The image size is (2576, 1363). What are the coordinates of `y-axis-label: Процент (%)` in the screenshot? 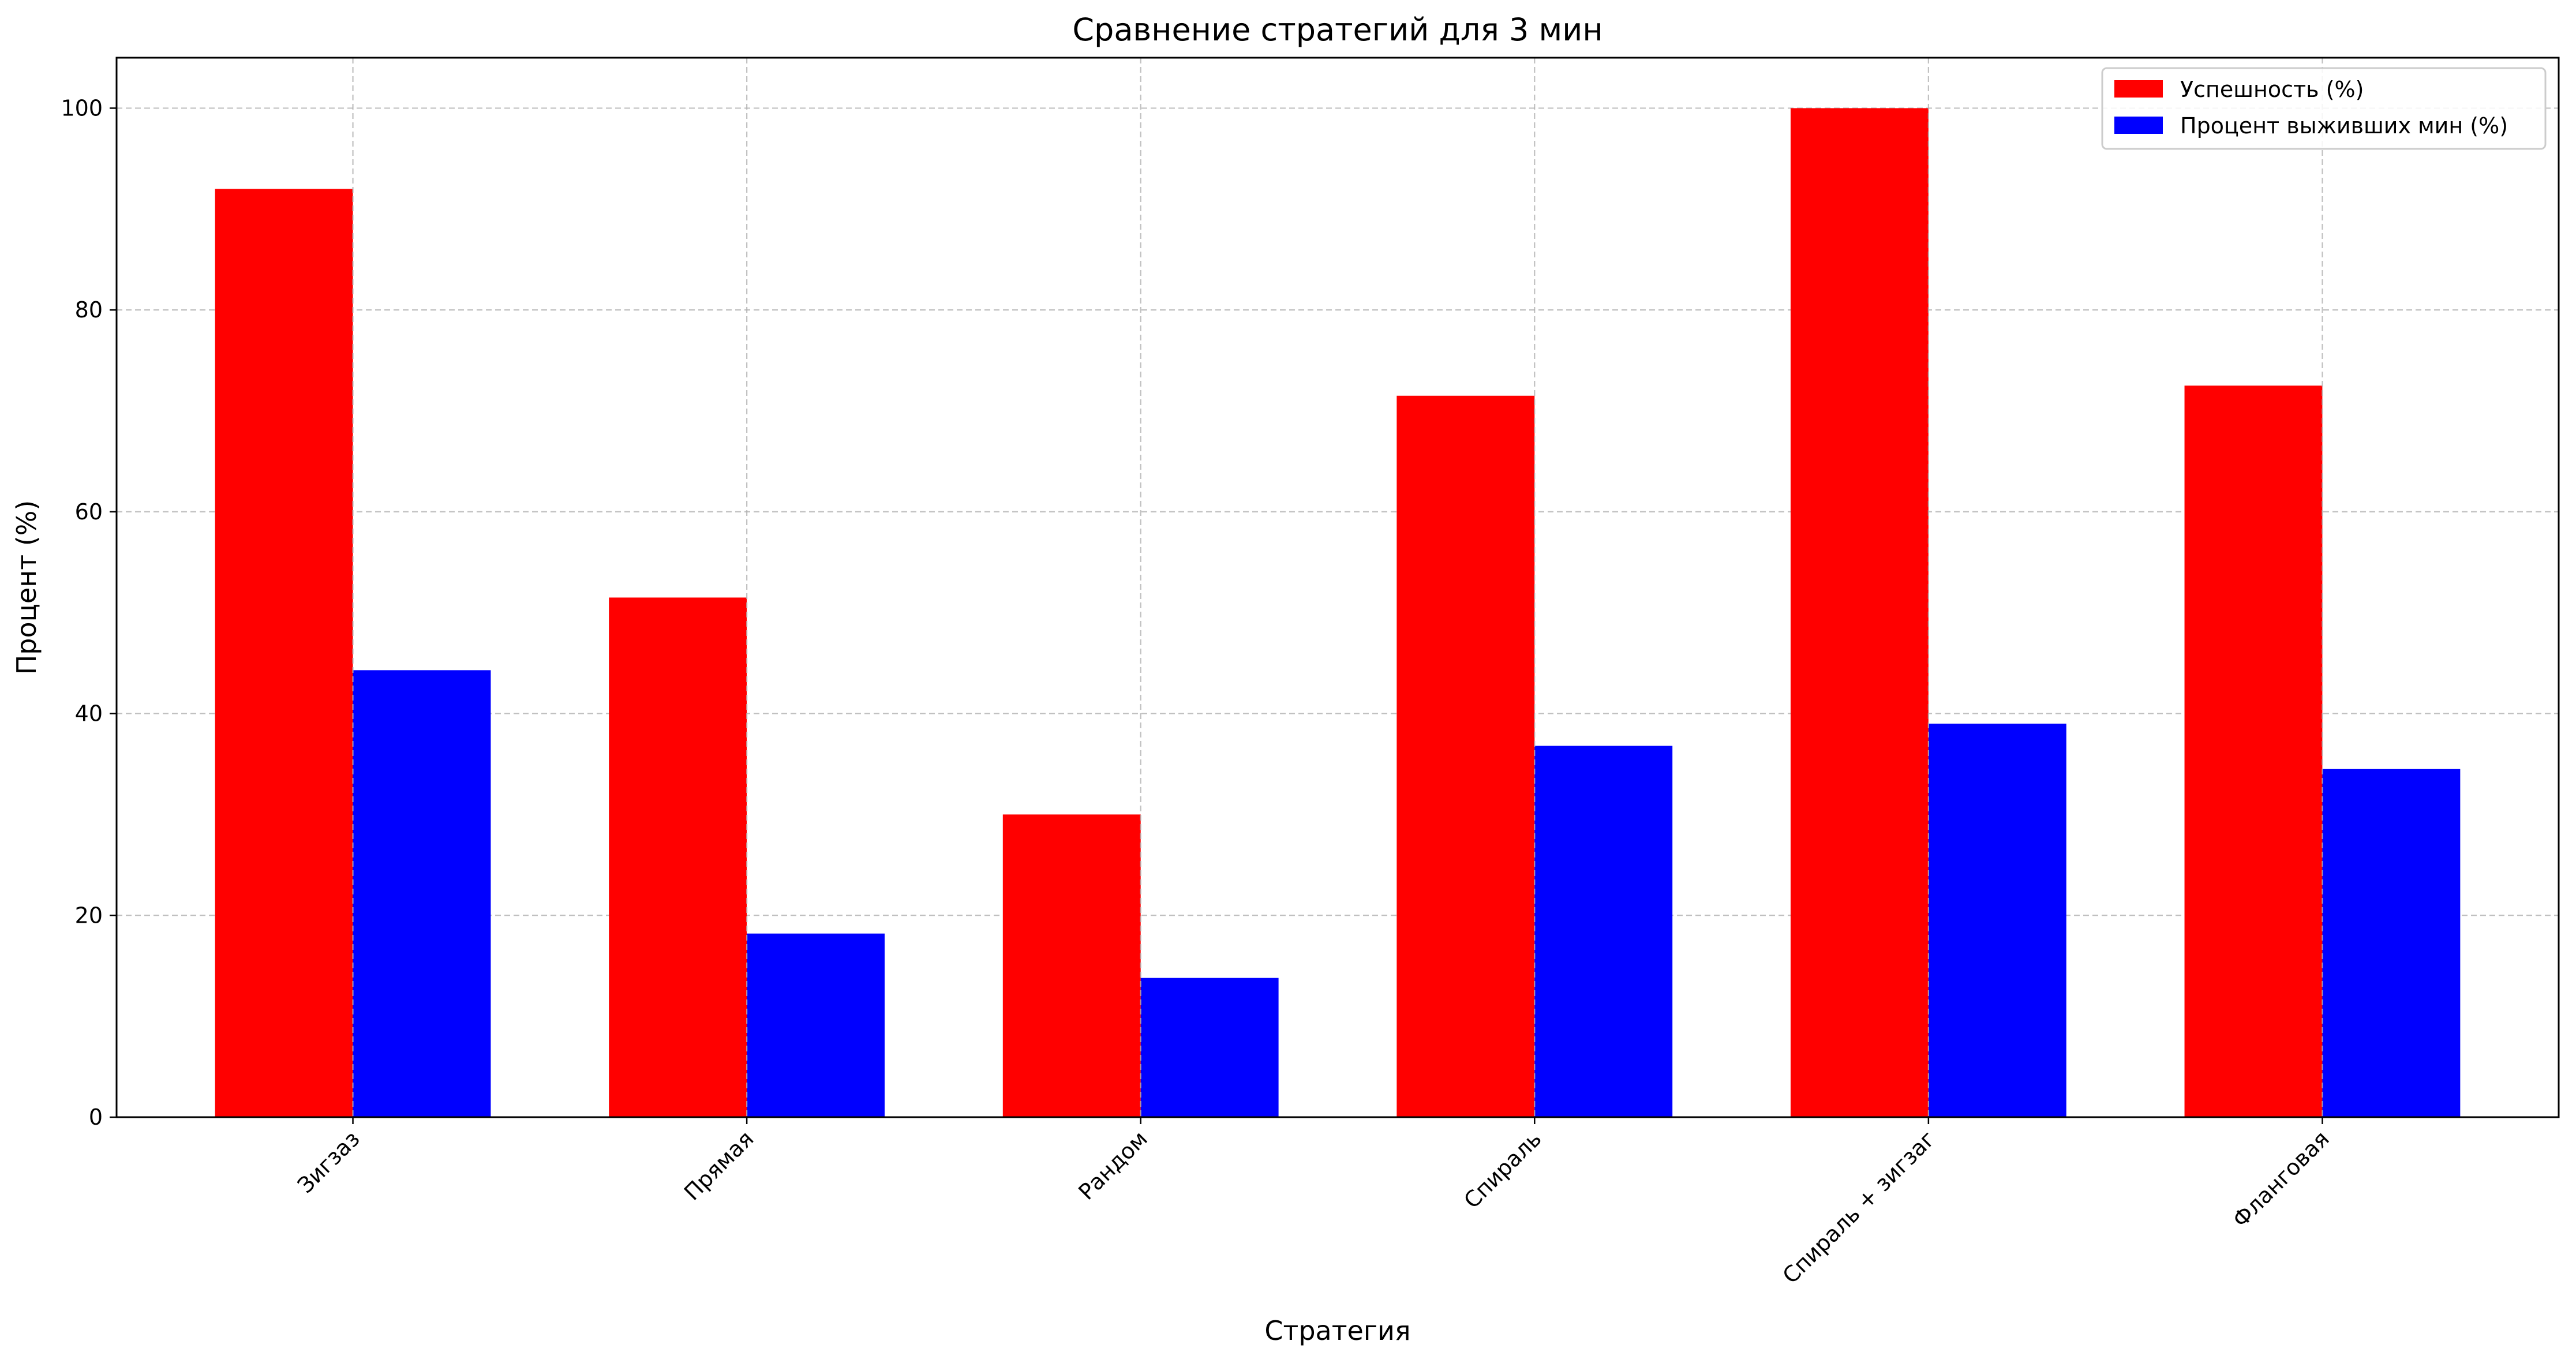 It's located at (26, 587).